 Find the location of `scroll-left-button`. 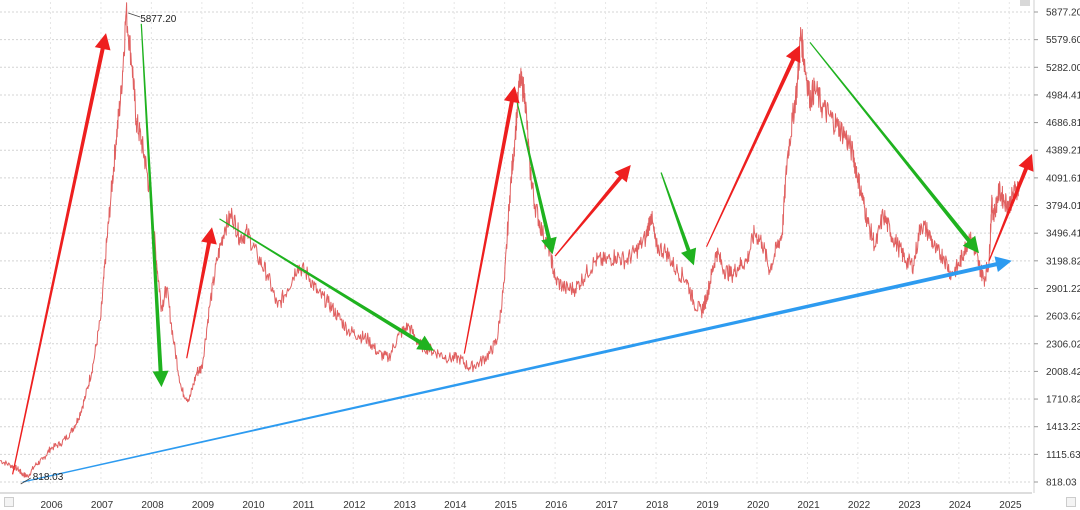

scroll-left-button is located at coordinates (9, 502).